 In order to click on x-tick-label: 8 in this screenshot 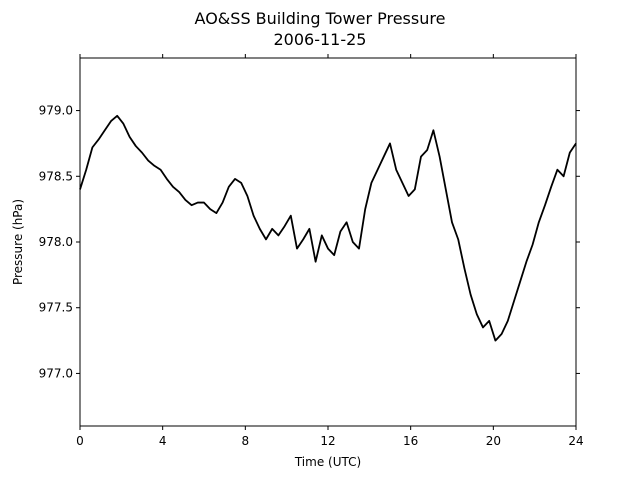, I will do `click(246, 441)`.